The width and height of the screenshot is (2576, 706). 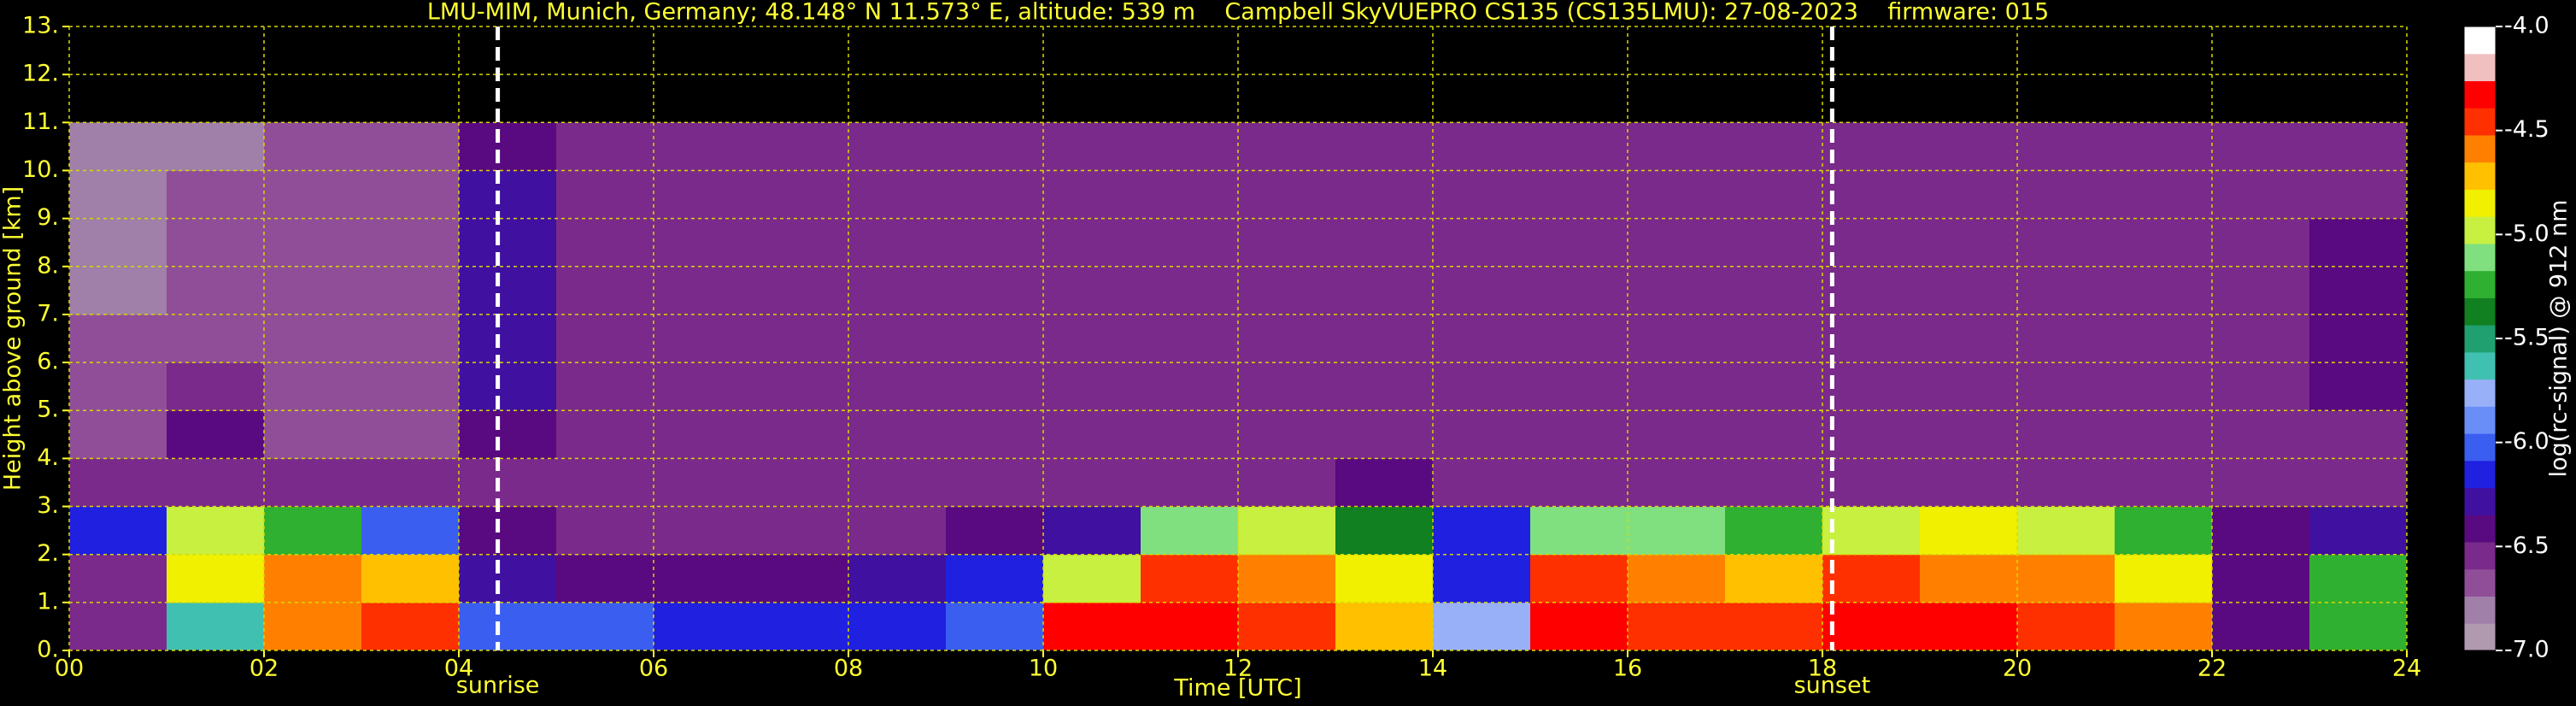 What do you see at coordinates (2406, 669) in the screenshot?
I see `x-tick-label: 24` at bounding box center [2406, 669].